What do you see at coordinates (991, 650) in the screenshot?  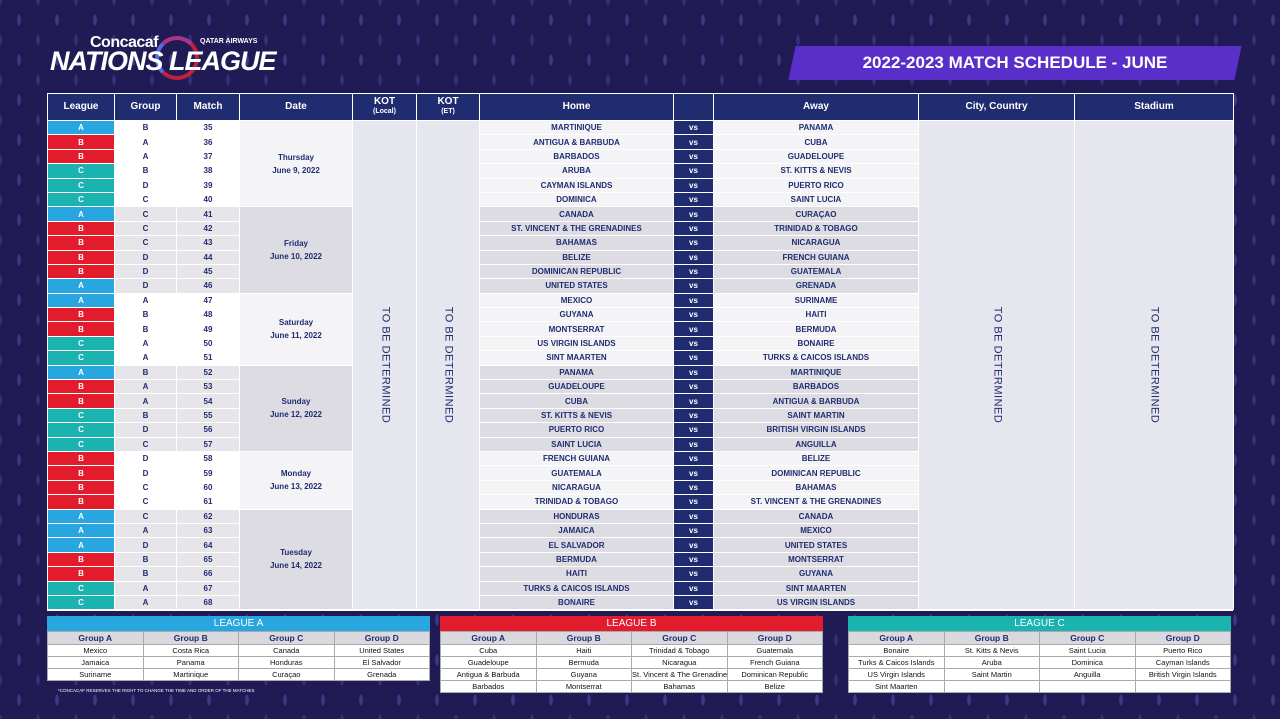 I see `group-team: St. Kitts & Nevis` at bounding box center [991, 650].